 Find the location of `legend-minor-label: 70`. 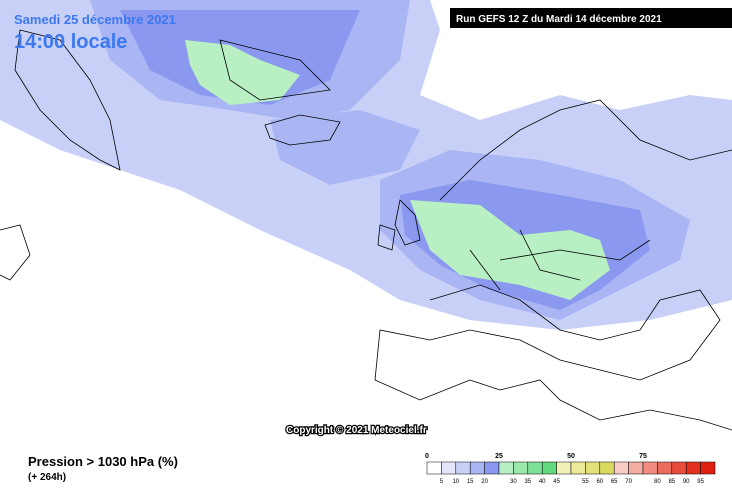

legend-minor-label: 70 is located at coordinates (628, 482).